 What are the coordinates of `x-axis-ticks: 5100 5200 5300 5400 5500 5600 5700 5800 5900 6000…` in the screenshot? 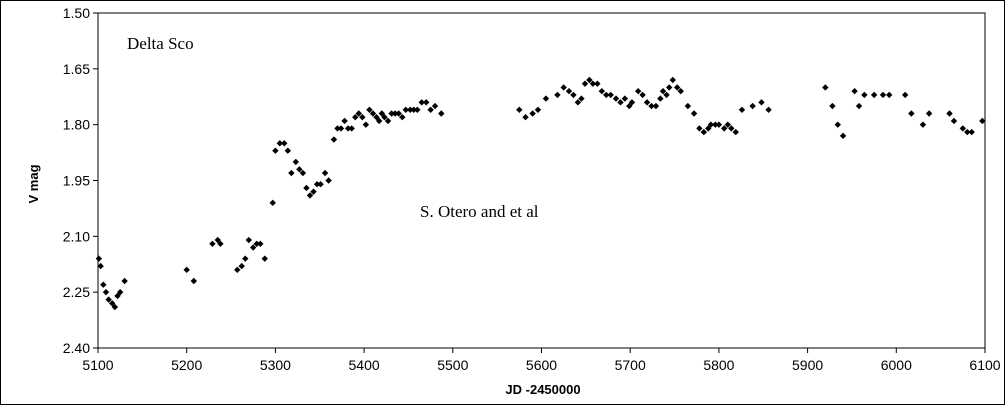 It's located at (541, 360).